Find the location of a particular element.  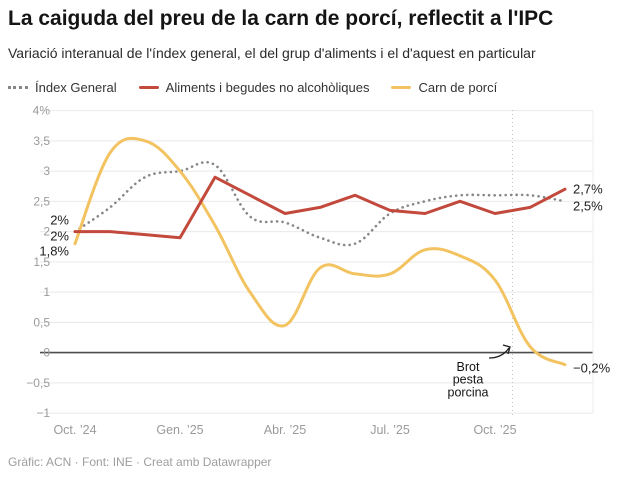

x-tick-label: Gen. ’25 is located at coordinates (179, 430).